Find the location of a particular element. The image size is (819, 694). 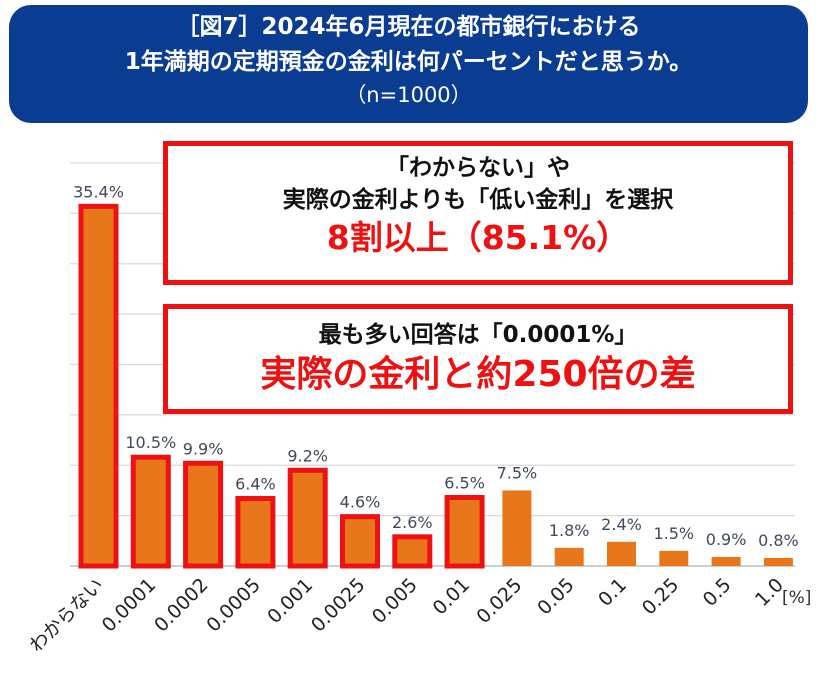

data-label: 9.9% is located at coordinates (203, 448).